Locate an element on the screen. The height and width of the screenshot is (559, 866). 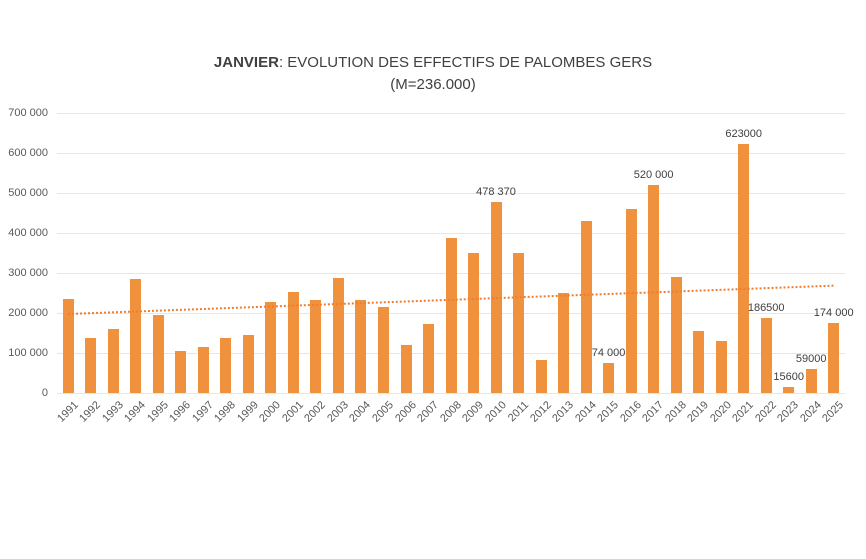
bar-1994 is located at coordinates (136, 336).